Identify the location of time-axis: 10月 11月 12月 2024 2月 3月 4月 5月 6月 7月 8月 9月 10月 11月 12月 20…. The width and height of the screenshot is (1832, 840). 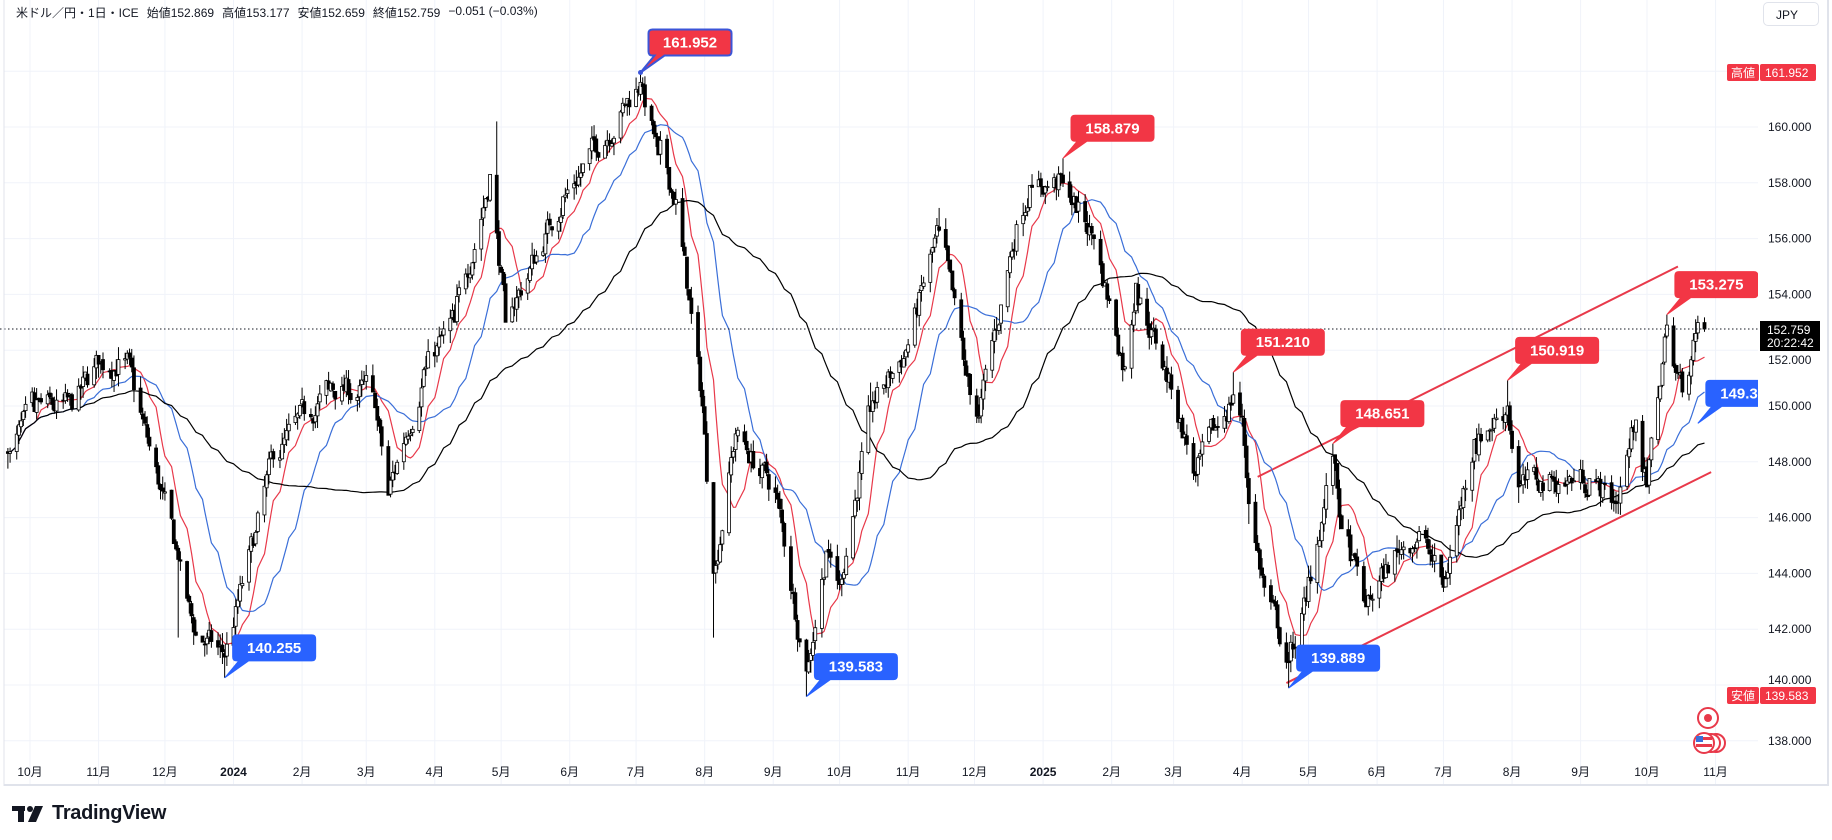
(872, 772).